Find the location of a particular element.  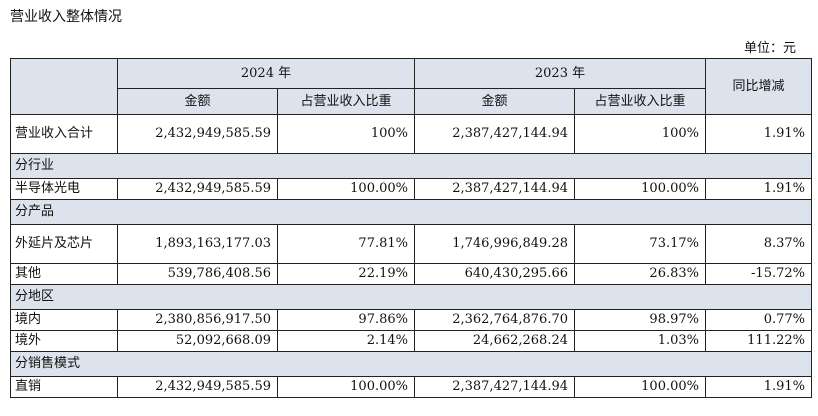

header-corner is located at coordinates (64, 86).